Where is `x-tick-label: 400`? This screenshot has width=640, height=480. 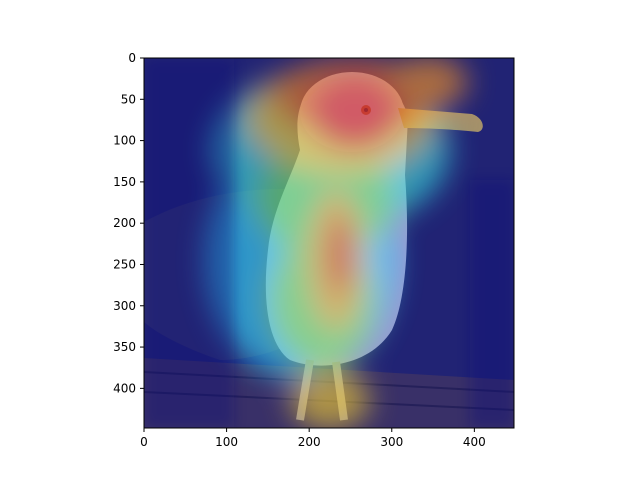
x-tick-label: 400 is located at coordinates (474, 442).